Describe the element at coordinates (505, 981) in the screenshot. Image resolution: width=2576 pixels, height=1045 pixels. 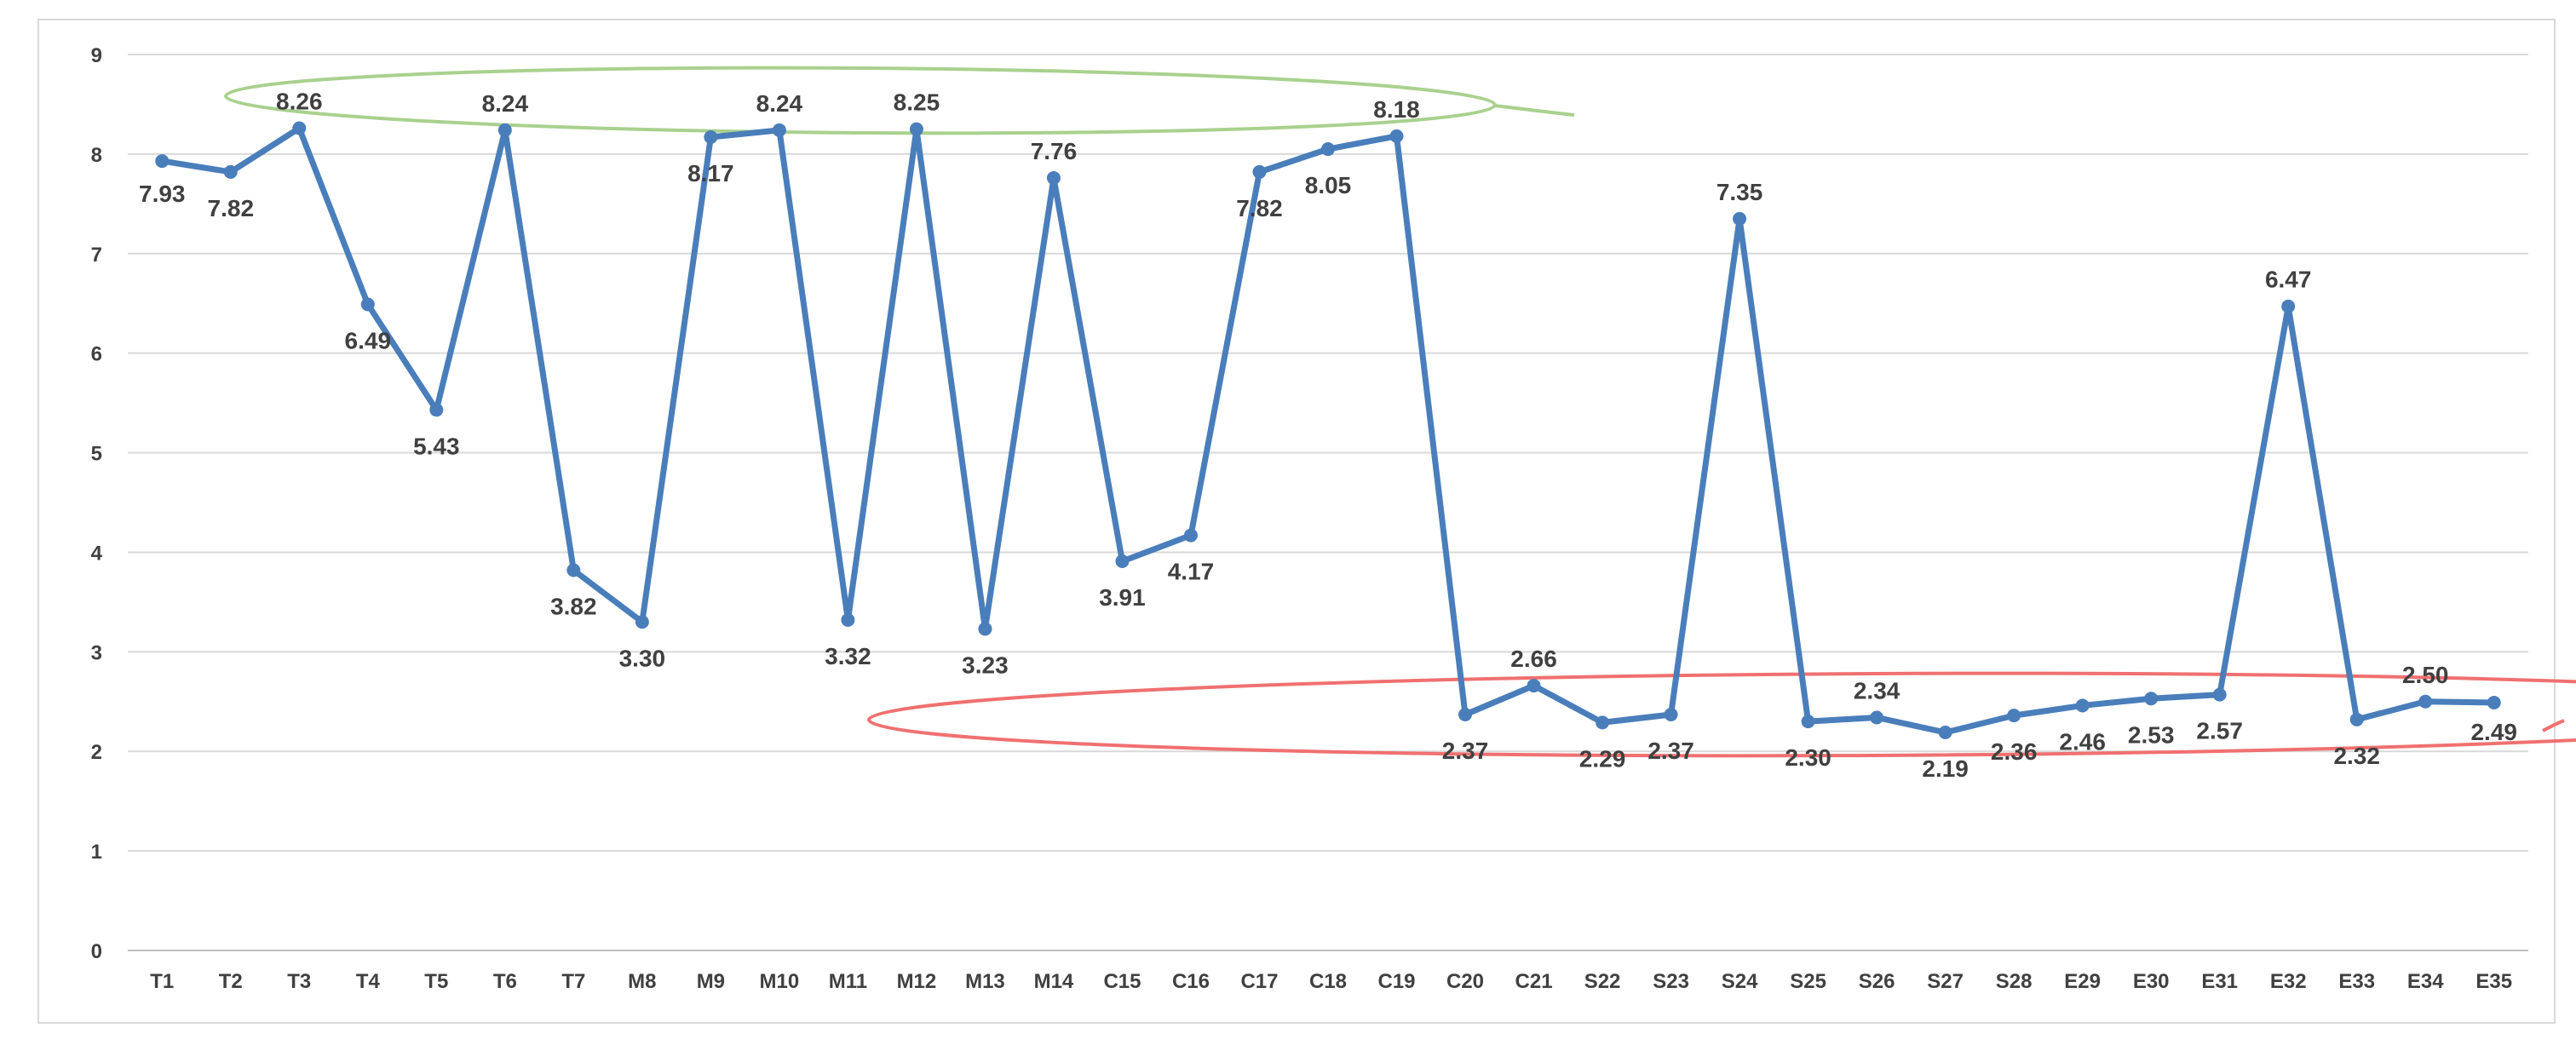
I see `x-tick-label: T6` at that location.